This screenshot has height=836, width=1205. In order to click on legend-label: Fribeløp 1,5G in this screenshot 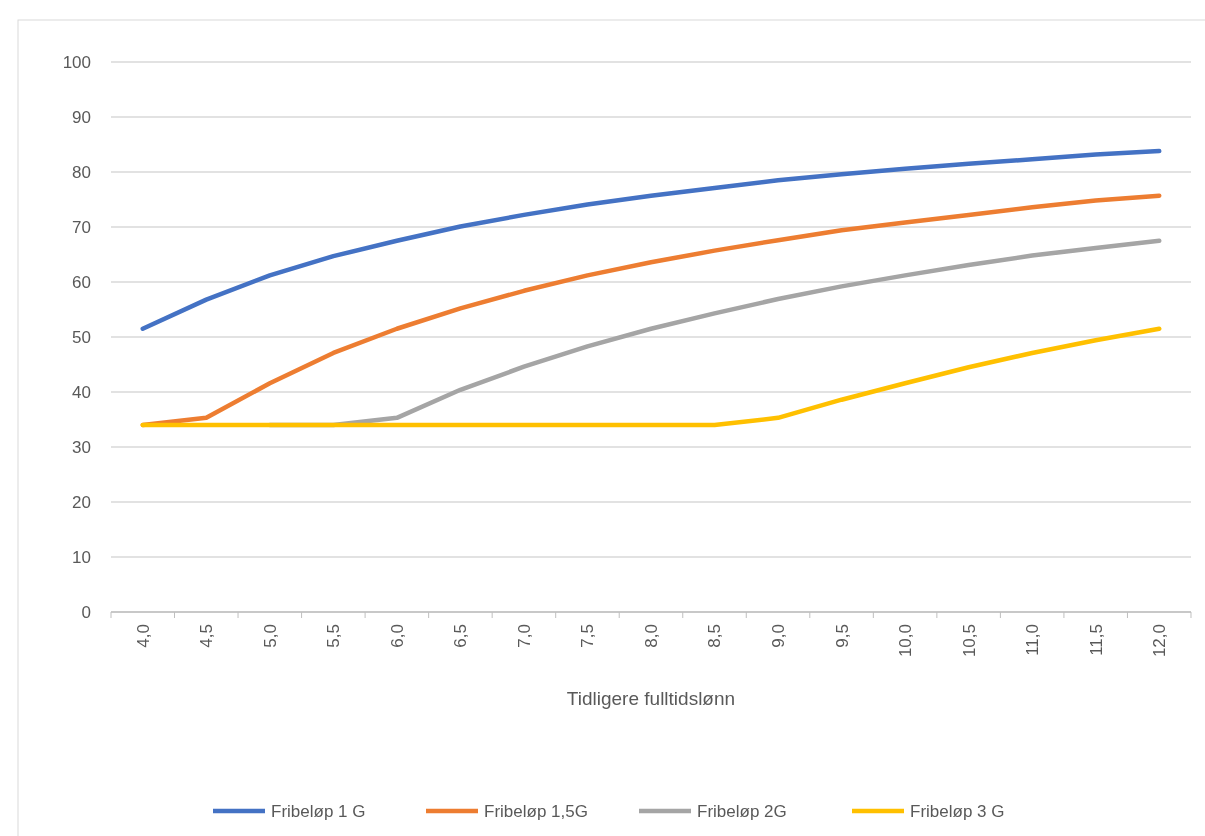, I will do `click(536, 811)`.